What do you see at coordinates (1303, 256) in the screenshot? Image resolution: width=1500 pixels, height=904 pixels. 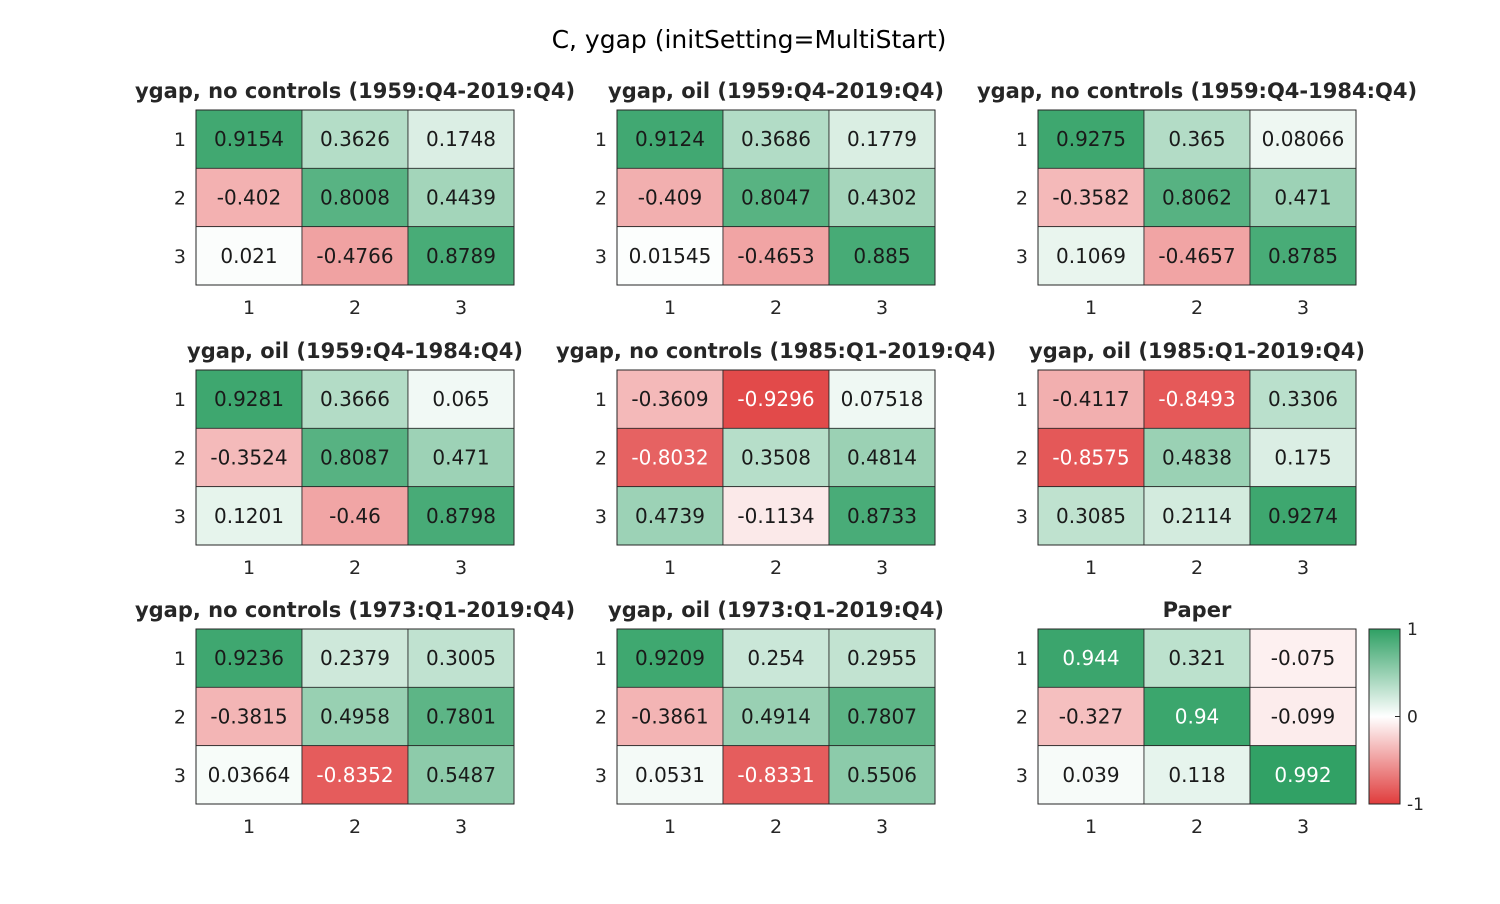 I see `cell-label: 0.8785` at bounding box center [1303, 256].